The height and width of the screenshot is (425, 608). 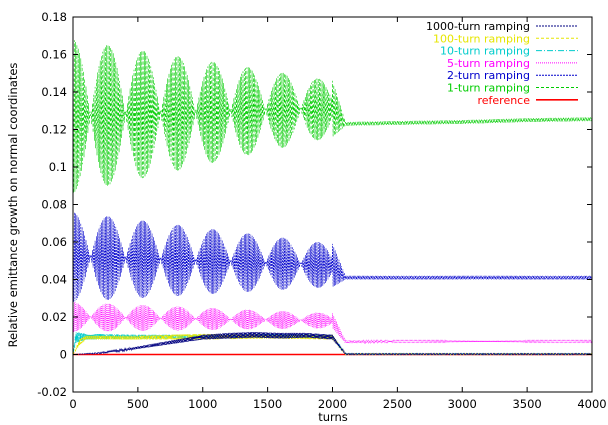 I want to click on y-tick-label: 0.1, so click(x=58, y=167).